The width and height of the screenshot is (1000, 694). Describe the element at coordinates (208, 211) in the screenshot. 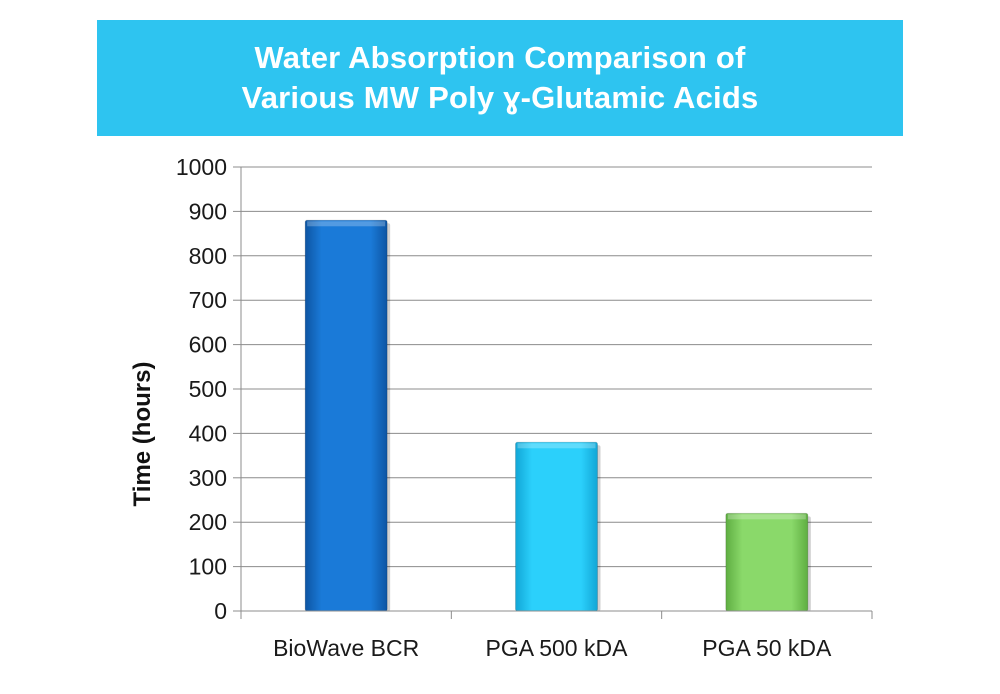

I see `y-tick-label: 900` at that location.